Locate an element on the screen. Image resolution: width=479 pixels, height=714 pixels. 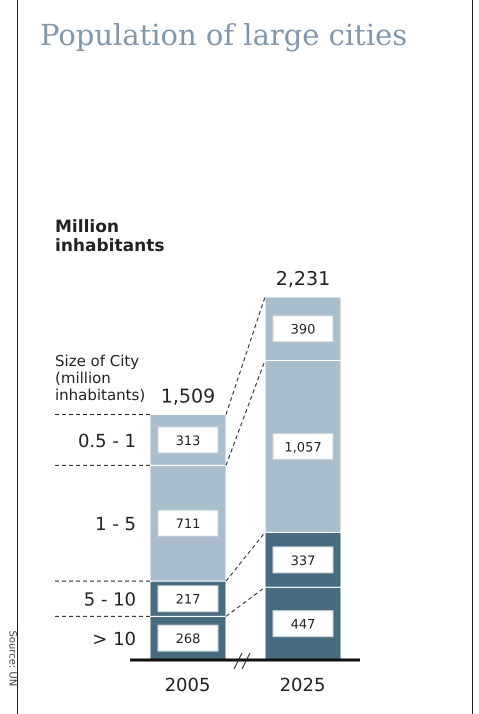
series-label: > 10 is located at coordinates (114, 639).